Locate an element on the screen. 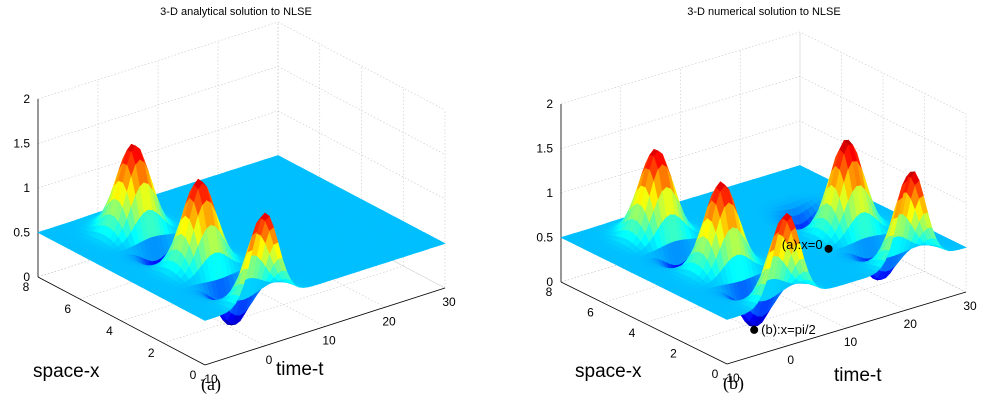 Image resolution: width=992 pixels, height=398 pixels. chart-title: 3-D numerical solution to NLSE is located at coordinates (763, 12).